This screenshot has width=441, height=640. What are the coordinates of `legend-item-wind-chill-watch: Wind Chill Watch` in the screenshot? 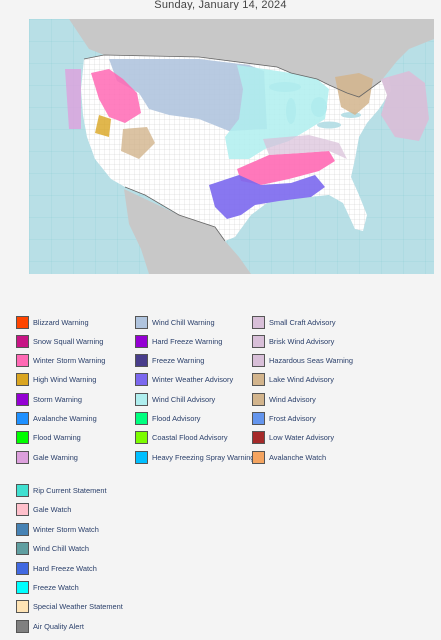 It's located at (52, 548).